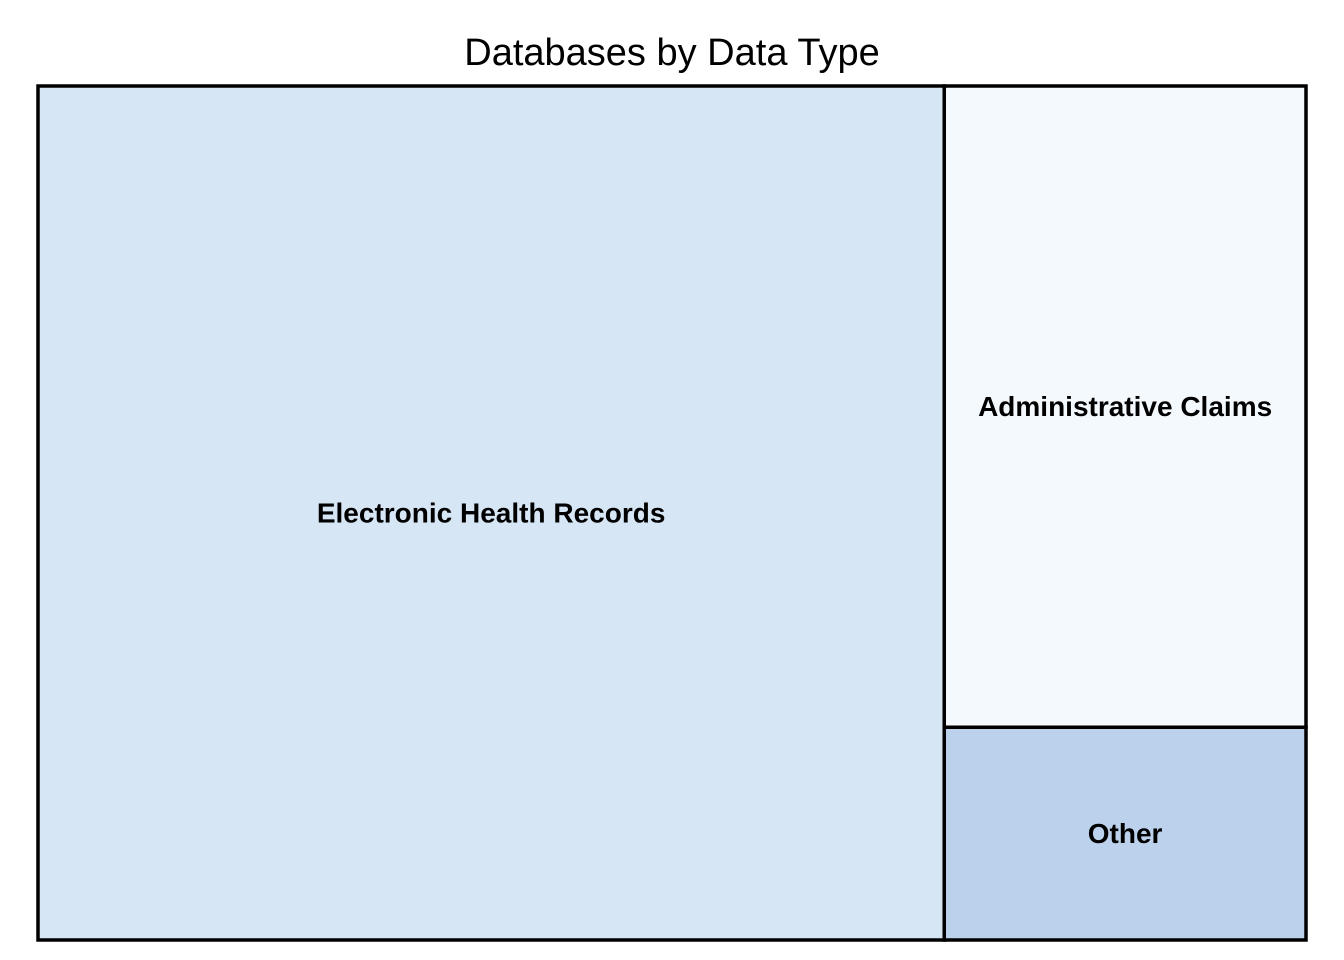 The height and width of the screenshot is (960, 1344). I want to click on treemap-tile-other, so click(1125, 833).